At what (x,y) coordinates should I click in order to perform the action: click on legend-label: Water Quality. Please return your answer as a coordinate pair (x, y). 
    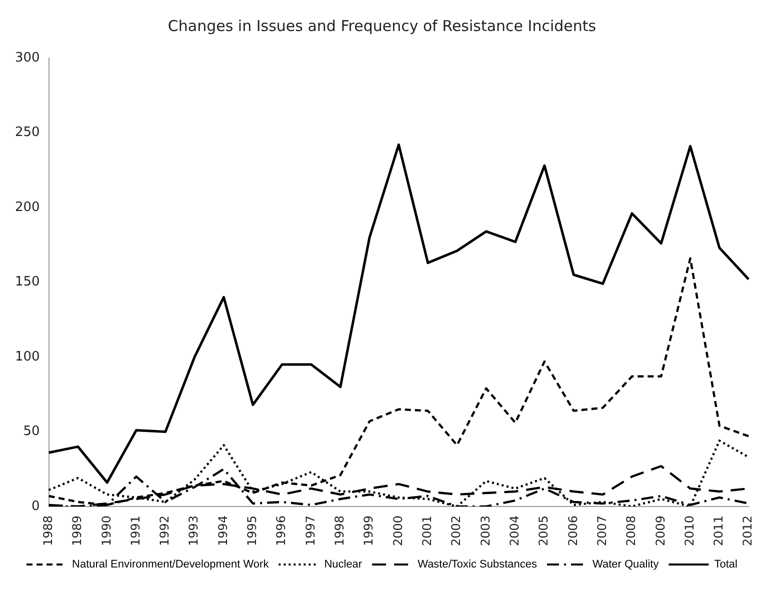
    Looking at the image, I should click on (626, 564).